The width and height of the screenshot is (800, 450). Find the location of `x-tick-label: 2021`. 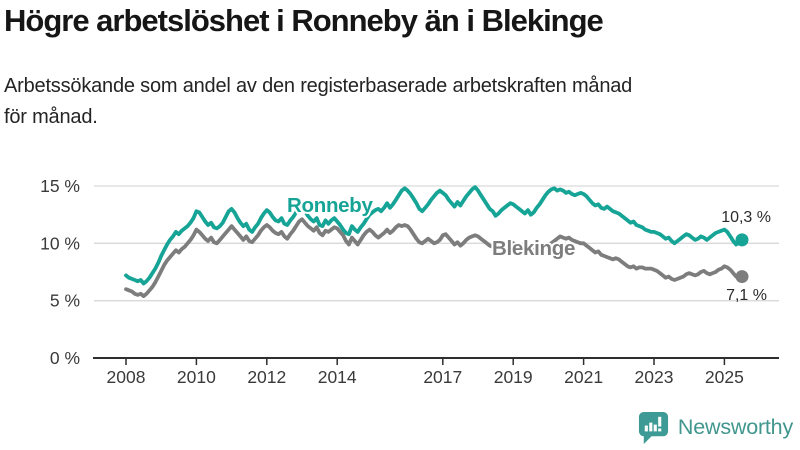

x-tick-label: 2021 is located at coordinates (583, 377).